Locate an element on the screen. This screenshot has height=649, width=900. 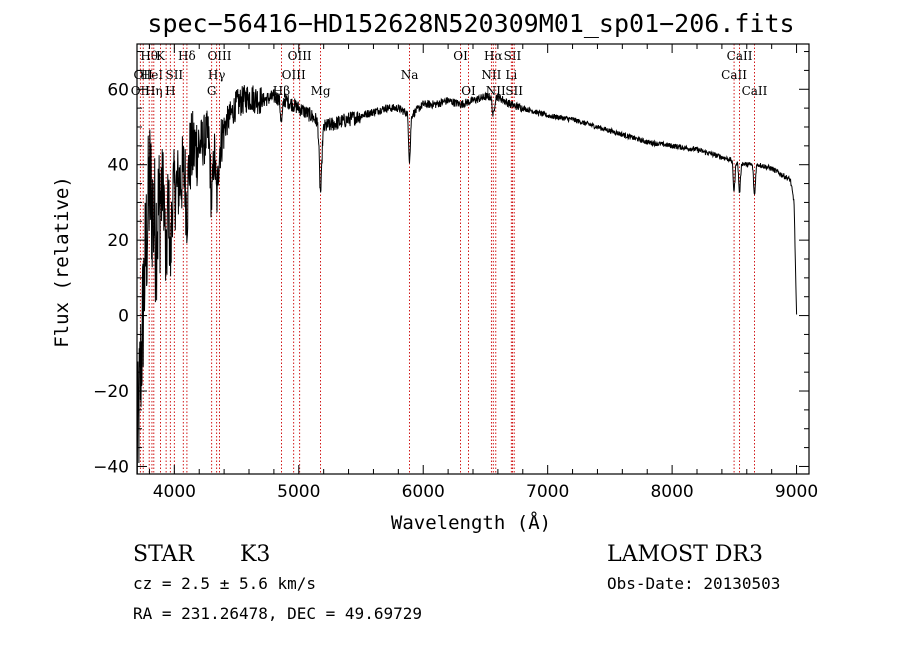
line-marker-label: Hα is located at coordinates (493, 56).